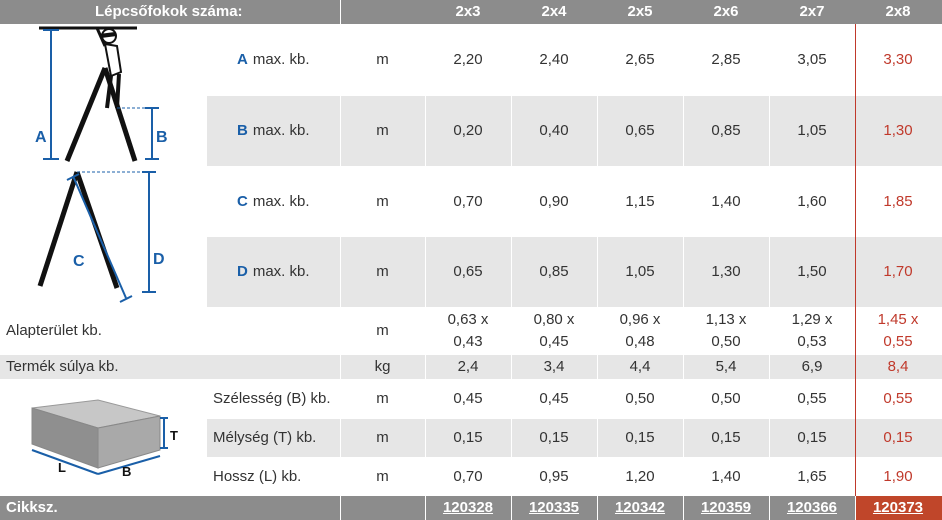 The width and height of the screenshot is (942, 520). I want to click on footprint-cell: 1,29 x 0,53, so click(812, 331).